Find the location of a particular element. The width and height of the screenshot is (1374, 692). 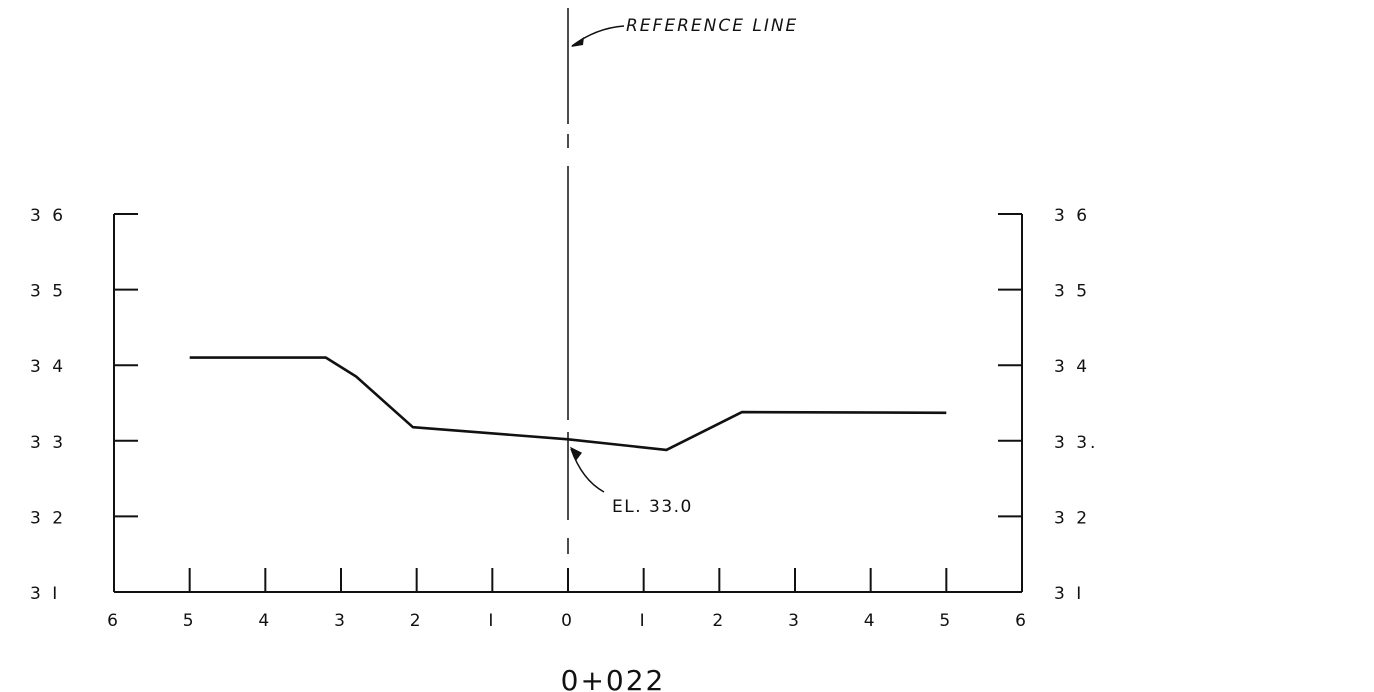

profile-line is located at coordinates (568, 404).